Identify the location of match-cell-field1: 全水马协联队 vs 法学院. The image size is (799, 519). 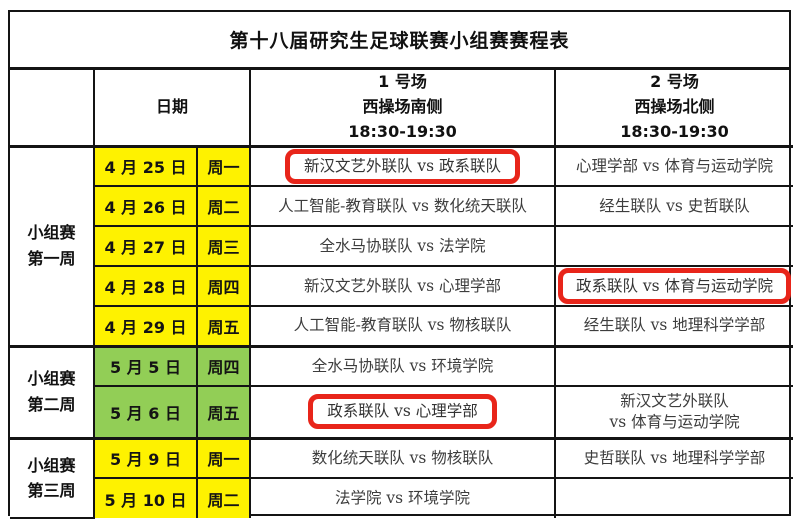
(403, 246).